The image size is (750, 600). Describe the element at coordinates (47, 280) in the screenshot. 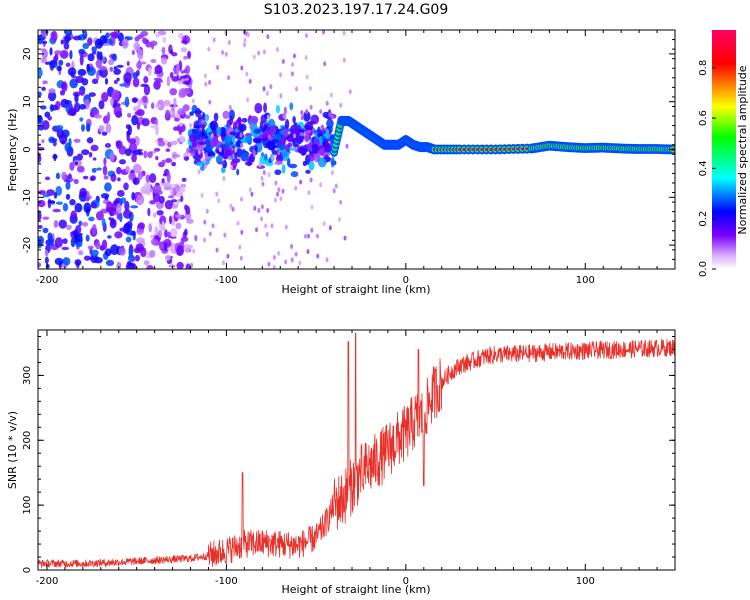

I see `spectrogram-x-tick-label: -200` at that location.